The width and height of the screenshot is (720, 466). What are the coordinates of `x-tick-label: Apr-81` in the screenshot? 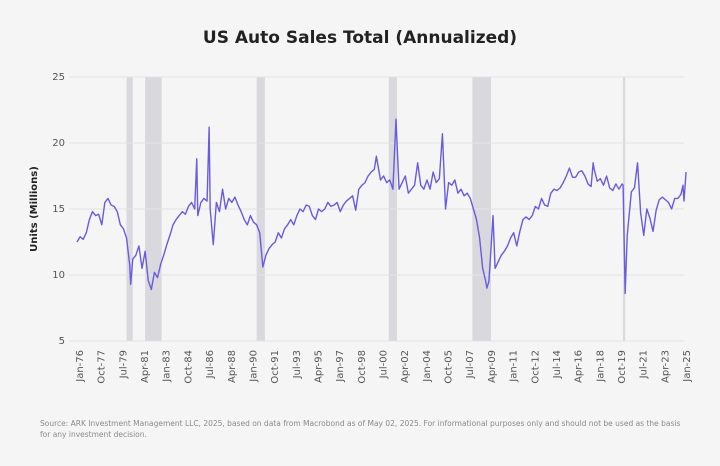 It's located at (145, 366).